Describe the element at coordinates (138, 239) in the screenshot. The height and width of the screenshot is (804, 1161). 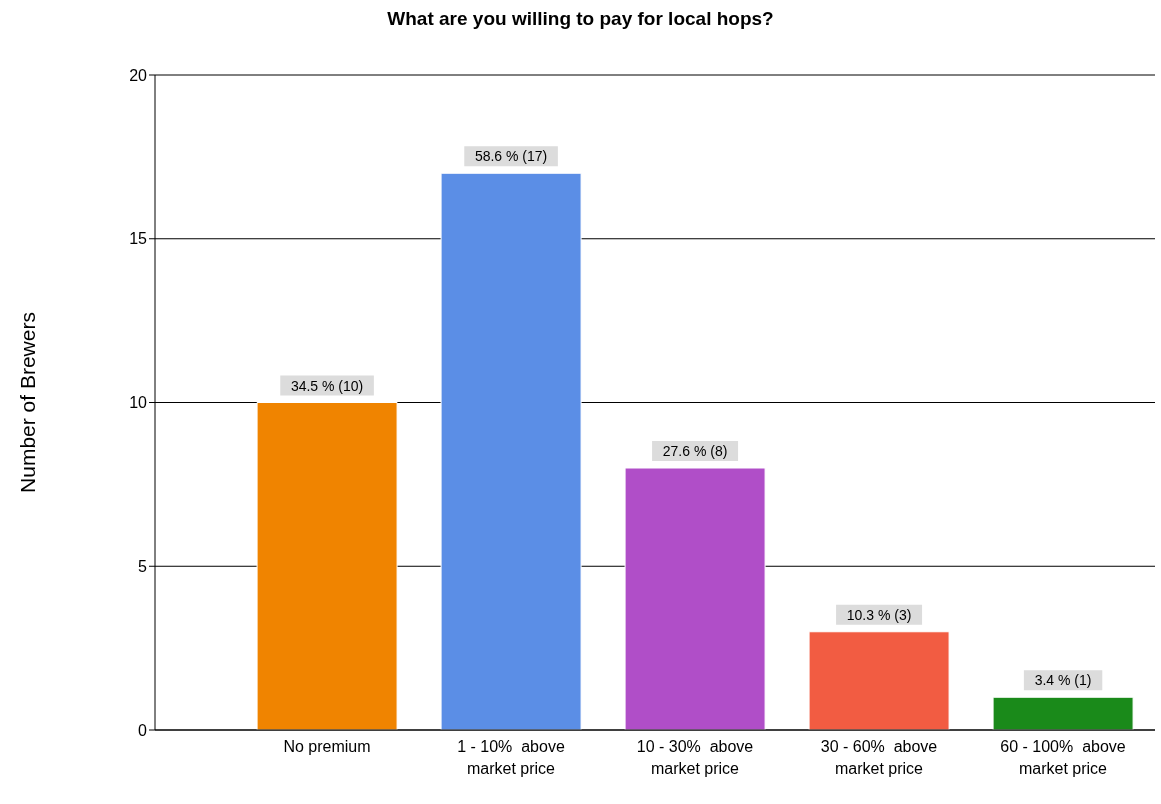
I see `y-tick-label: 15` at that location.